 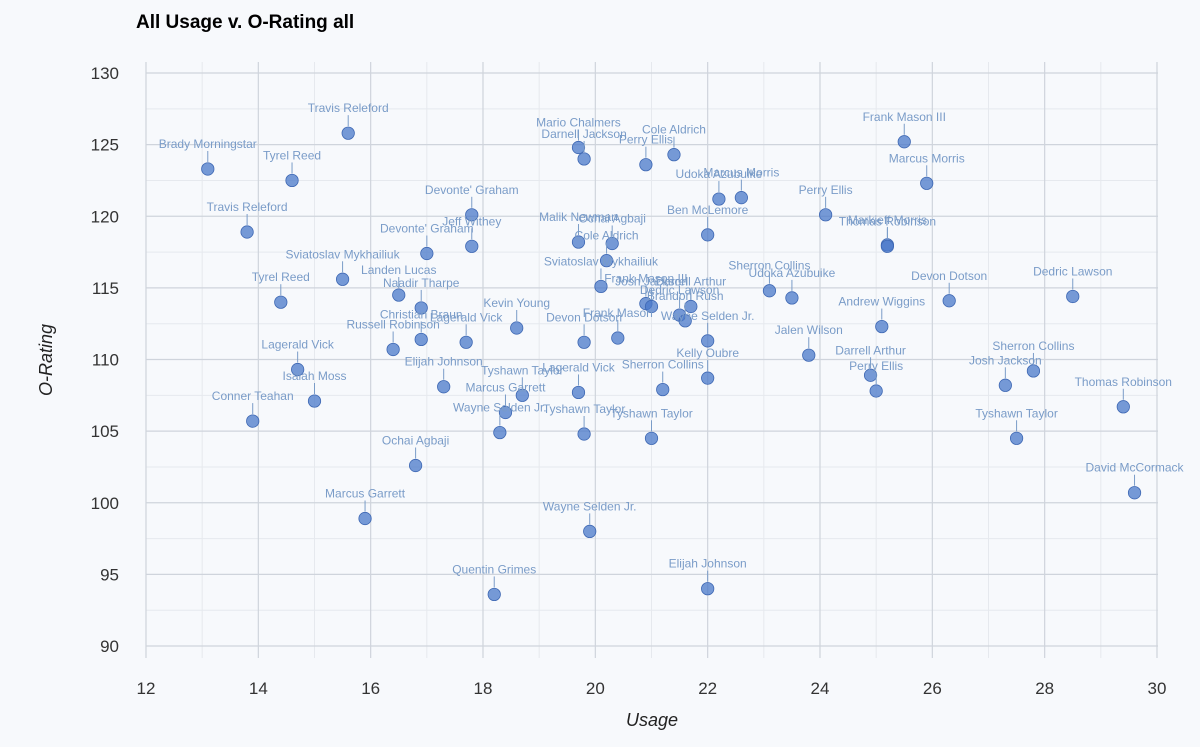 What do you see at coordinates (516, 303) in the screenshot?
I see `point-label: Kevin Young` at bounding box center [516, 303].